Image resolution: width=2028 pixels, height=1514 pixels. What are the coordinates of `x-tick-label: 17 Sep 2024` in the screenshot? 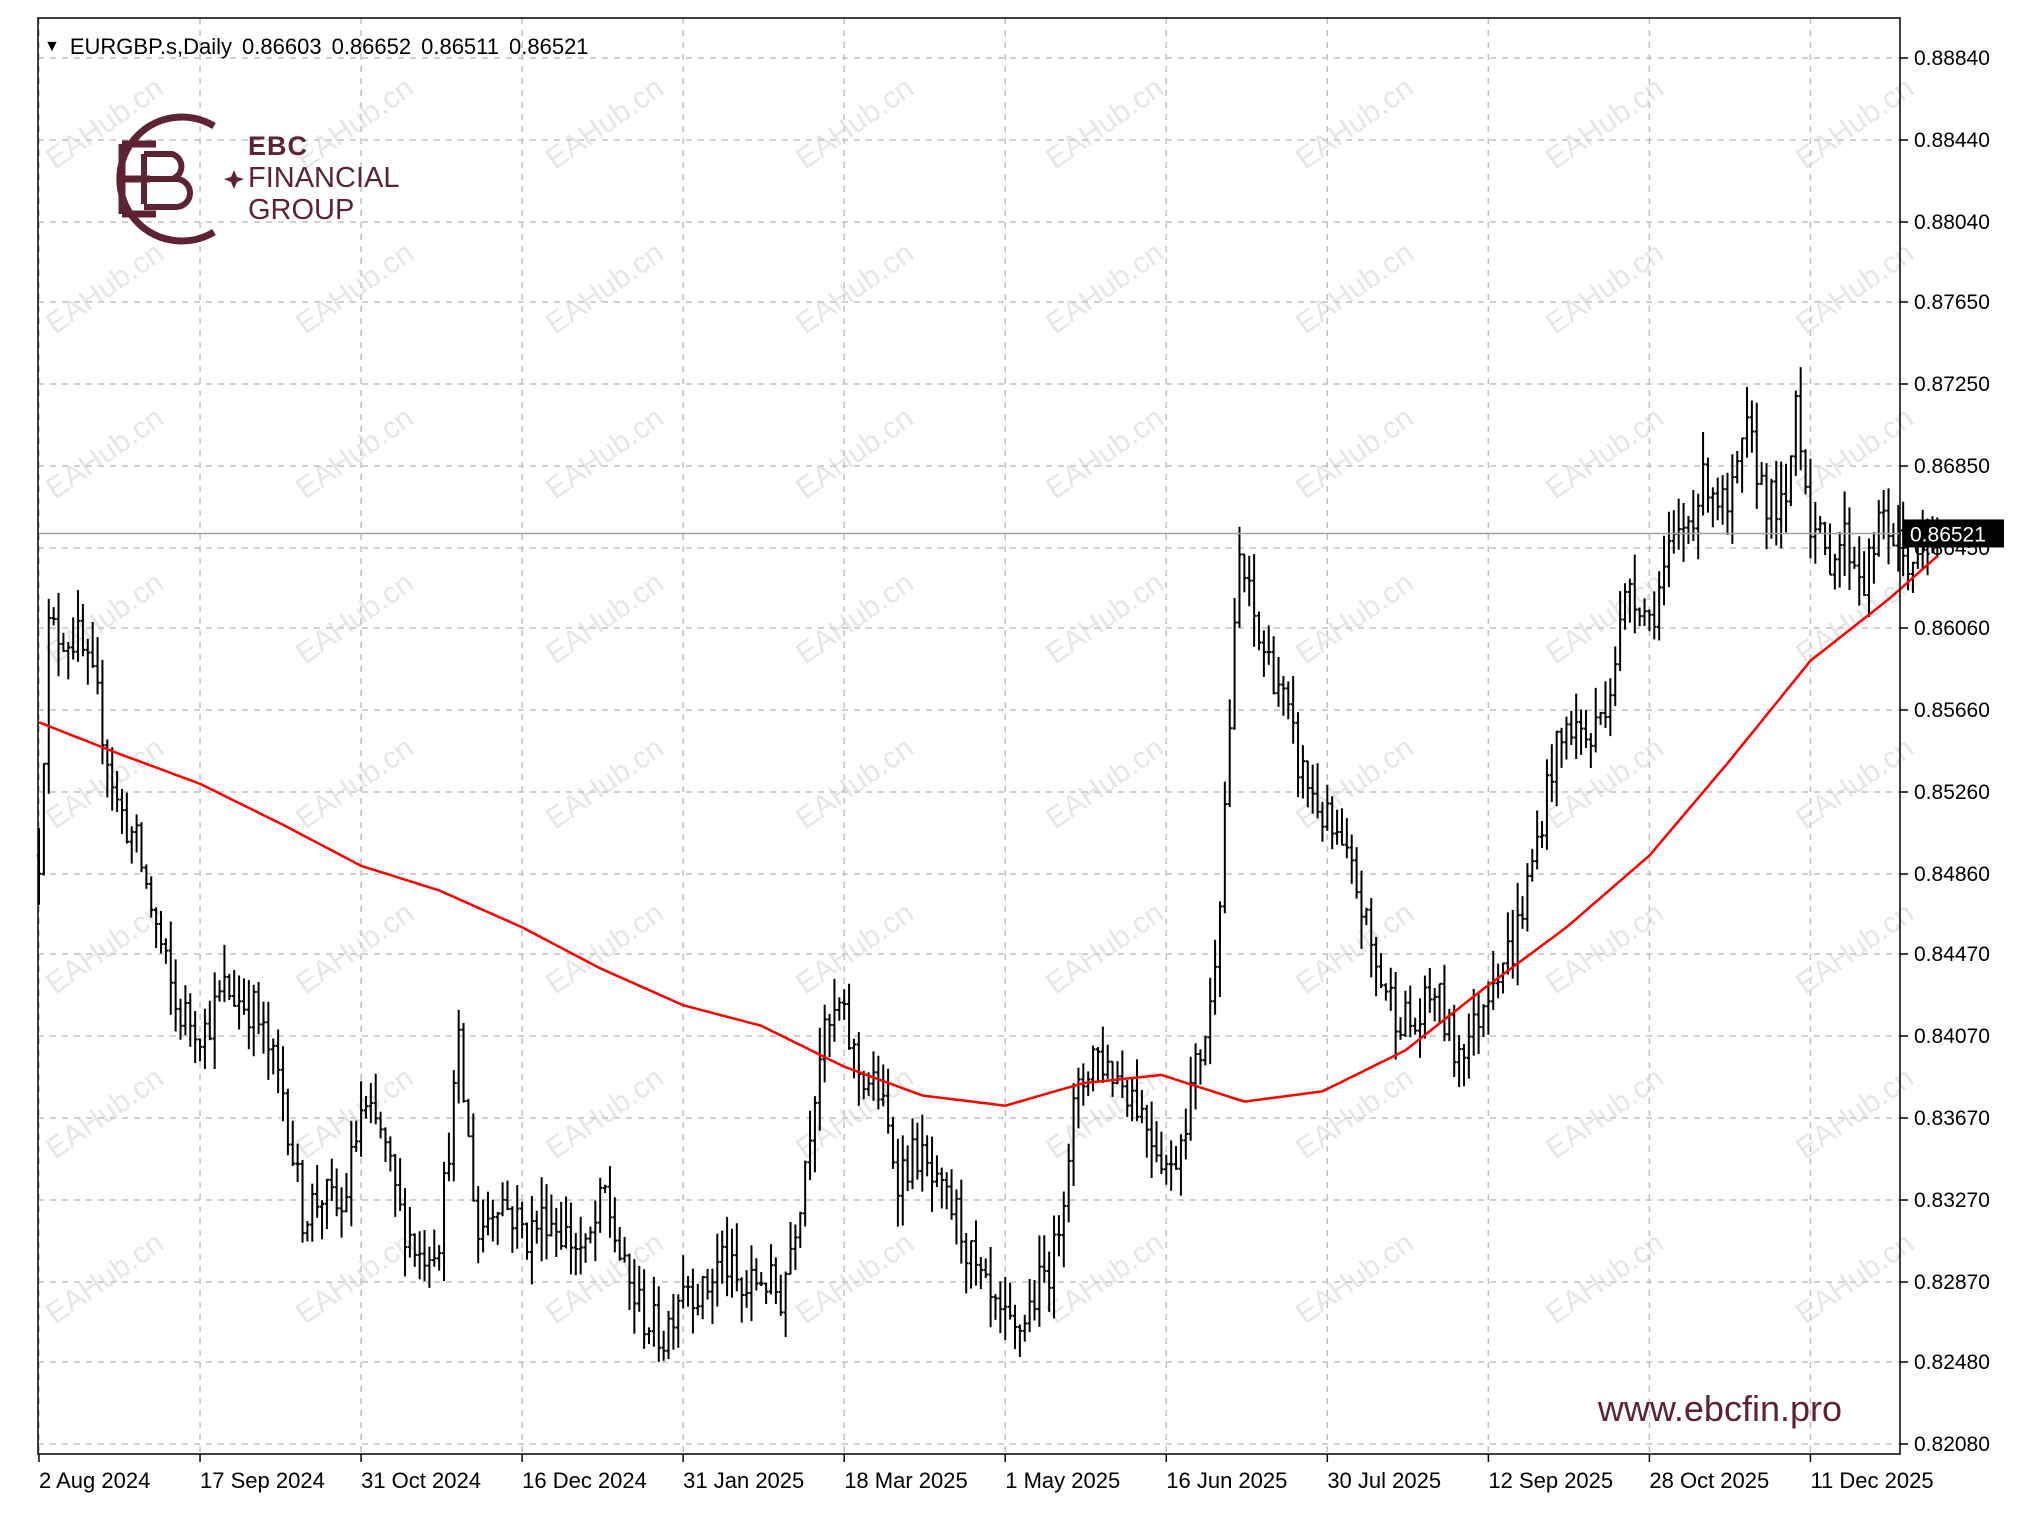 It's located at (262, 1480).